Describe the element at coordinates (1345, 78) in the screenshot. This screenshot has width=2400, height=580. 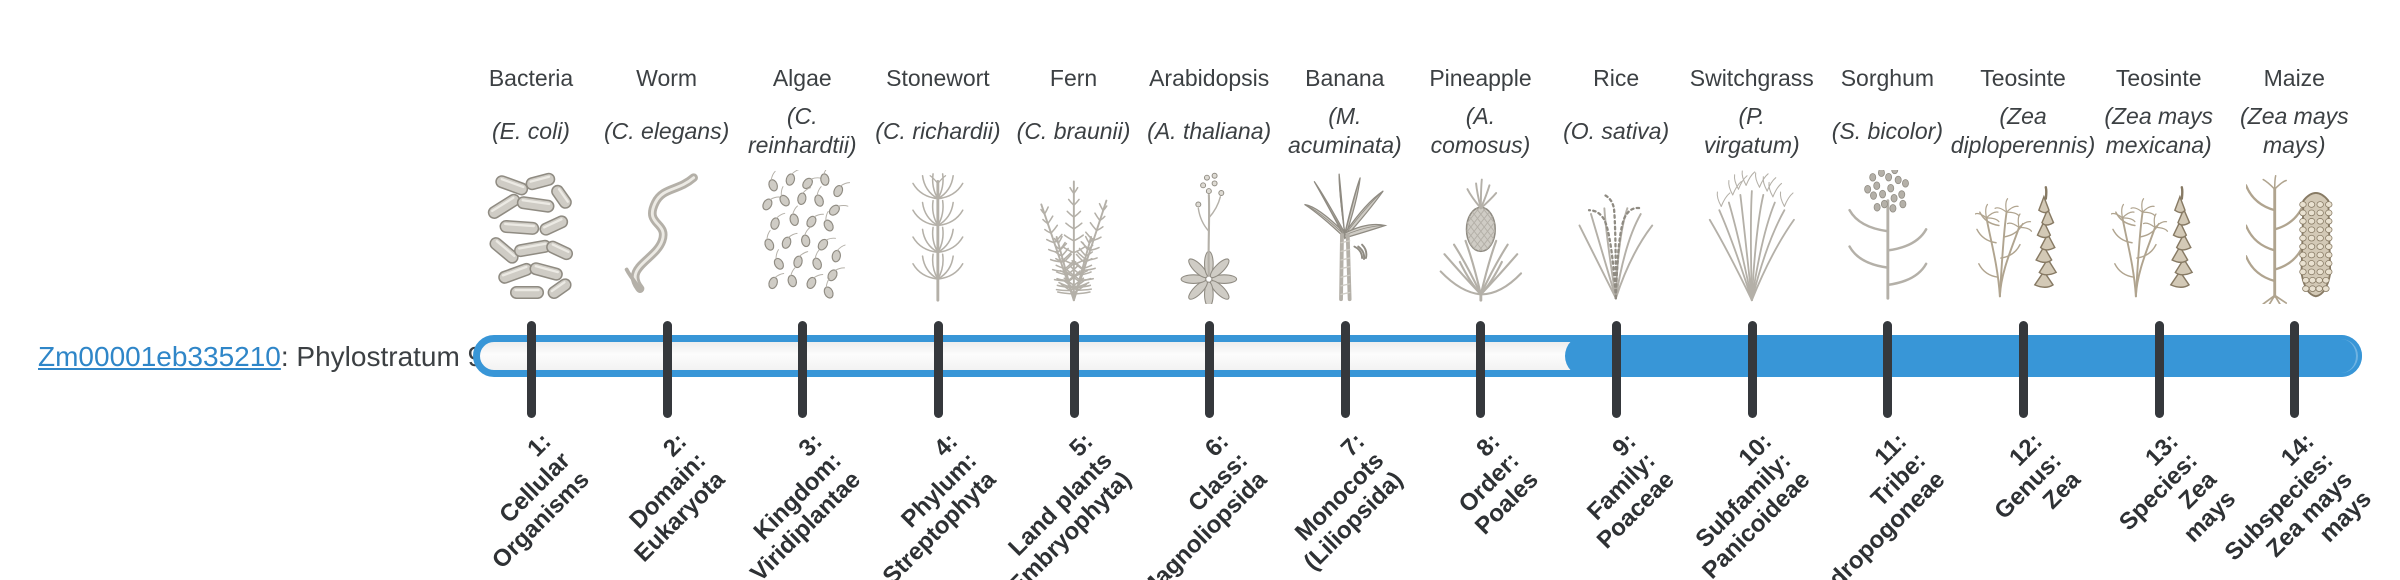
I see `organism-name: Banana` at that location.